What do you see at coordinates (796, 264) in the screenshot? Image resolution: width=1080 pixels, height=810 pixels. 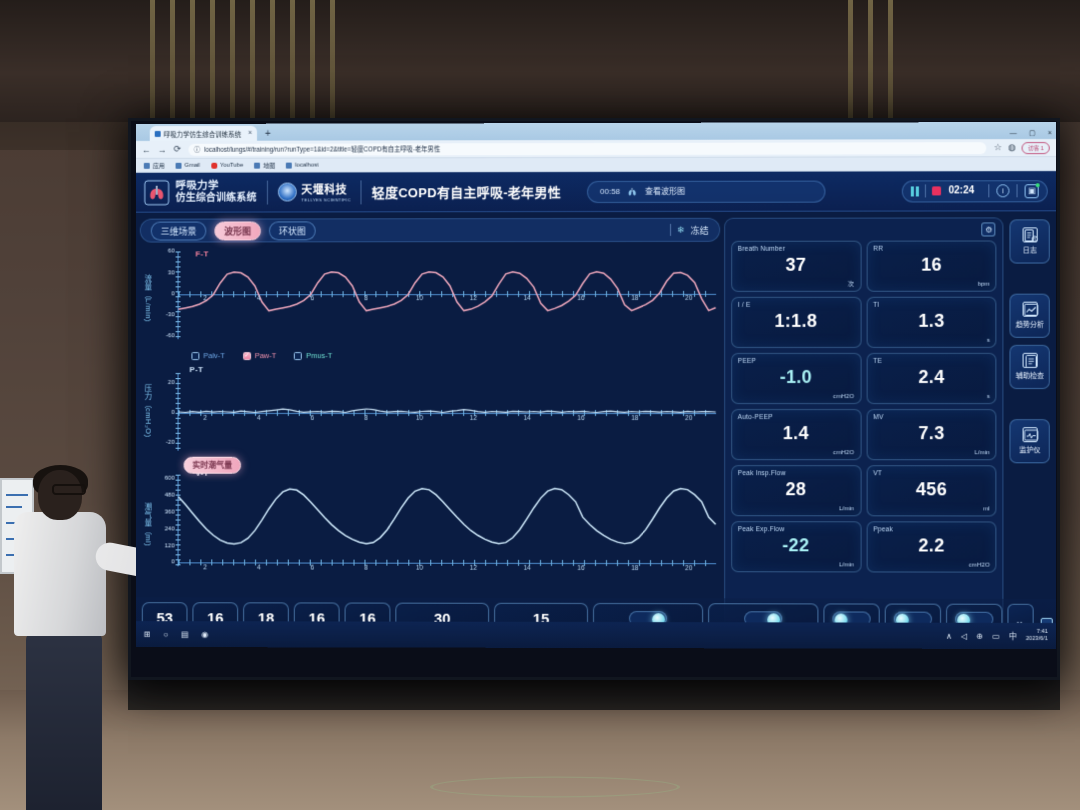 I see `param-value: 37` at bounding box center [796, 264].